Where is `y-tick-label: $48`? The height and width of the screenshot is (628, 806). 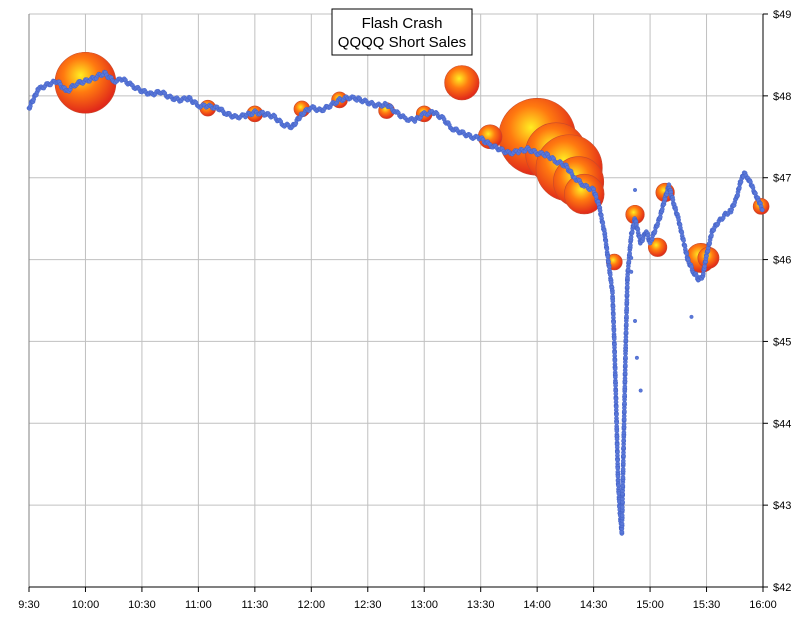 y-tick-label: $48 is located at coordinates (782, 97).